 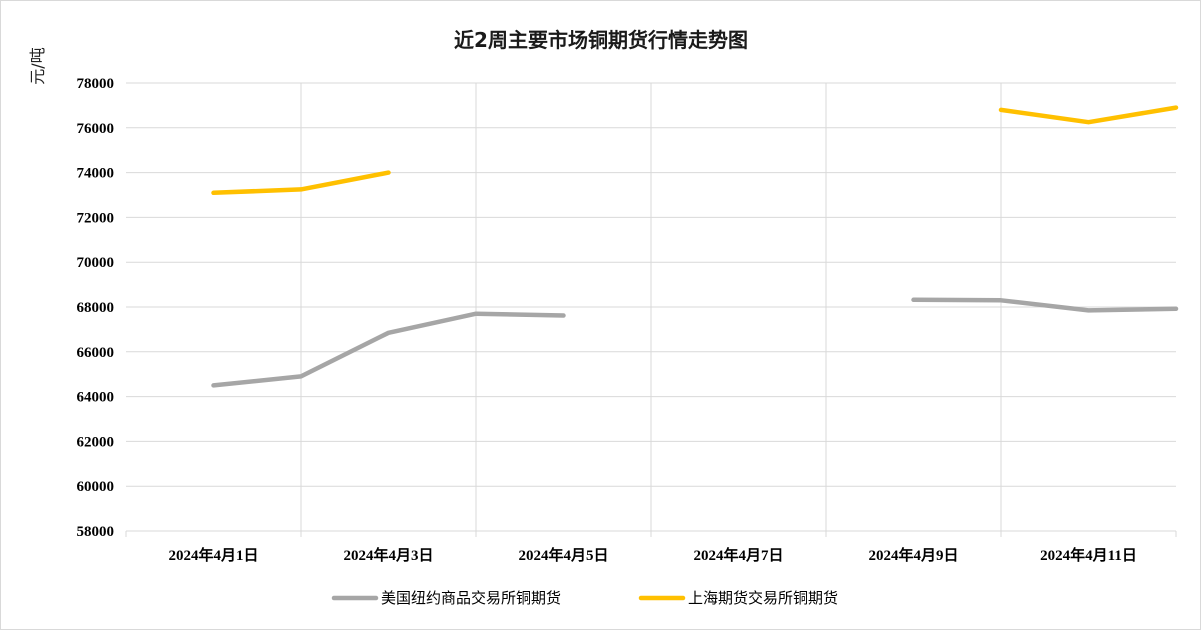 What do you see at coordinates (96, 442) in the screenshot?
I see `y-tick-label: 62000` at bounding box center [96, 442].